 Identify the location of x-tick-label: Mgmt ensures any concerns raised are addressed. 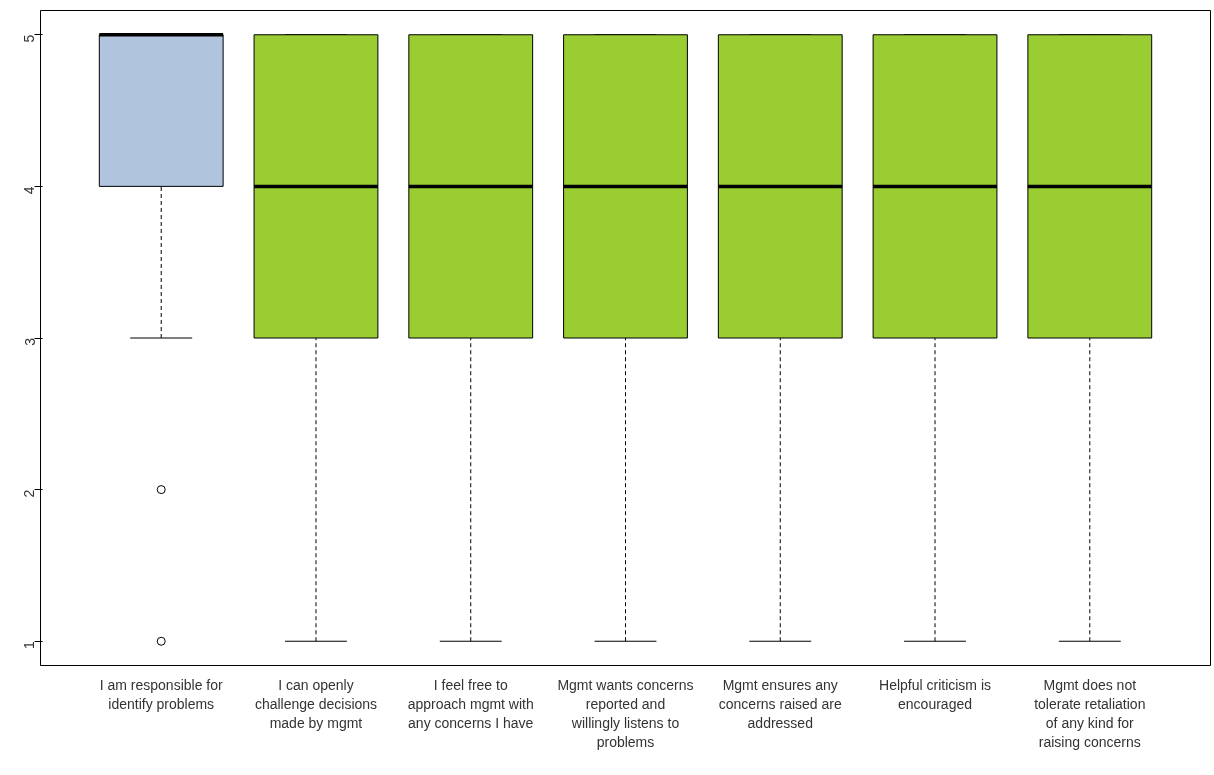
(780, 703).